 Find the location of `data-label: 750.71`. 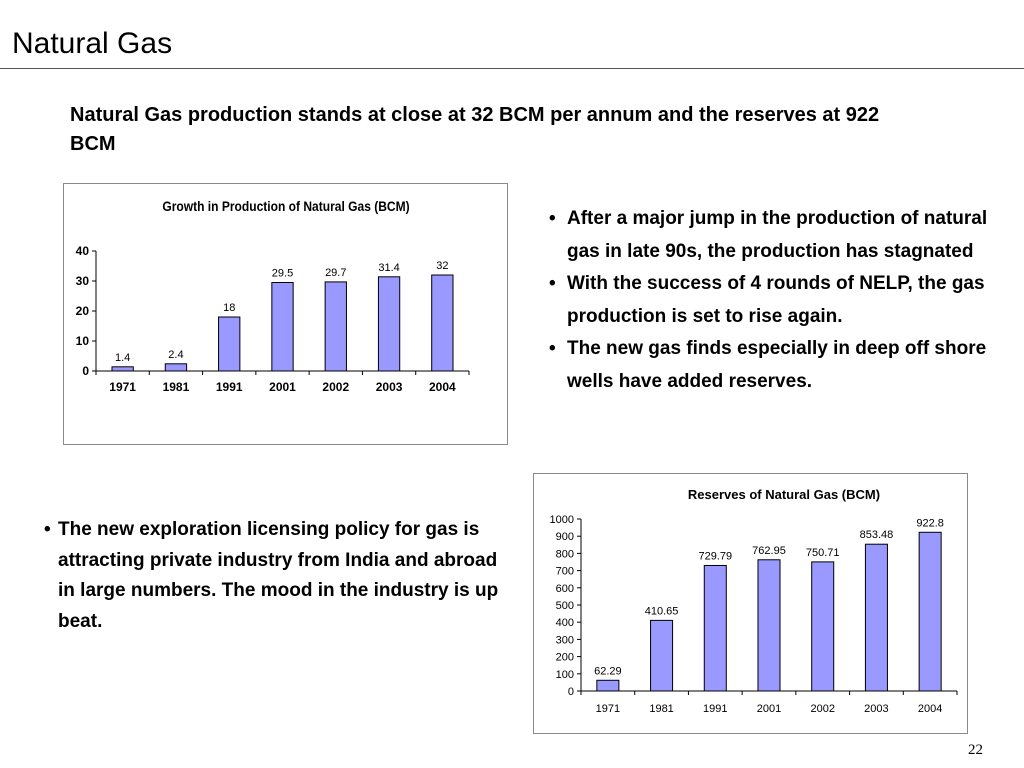

data-label: 750.71 is located at coordinates (823, 553).